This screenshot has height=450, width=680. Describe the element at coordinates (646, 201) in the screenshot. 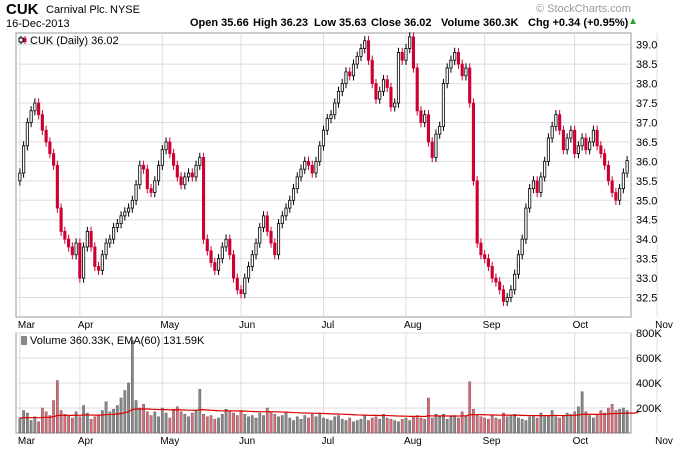

I see `price-tick-label: 35.0` at that location.